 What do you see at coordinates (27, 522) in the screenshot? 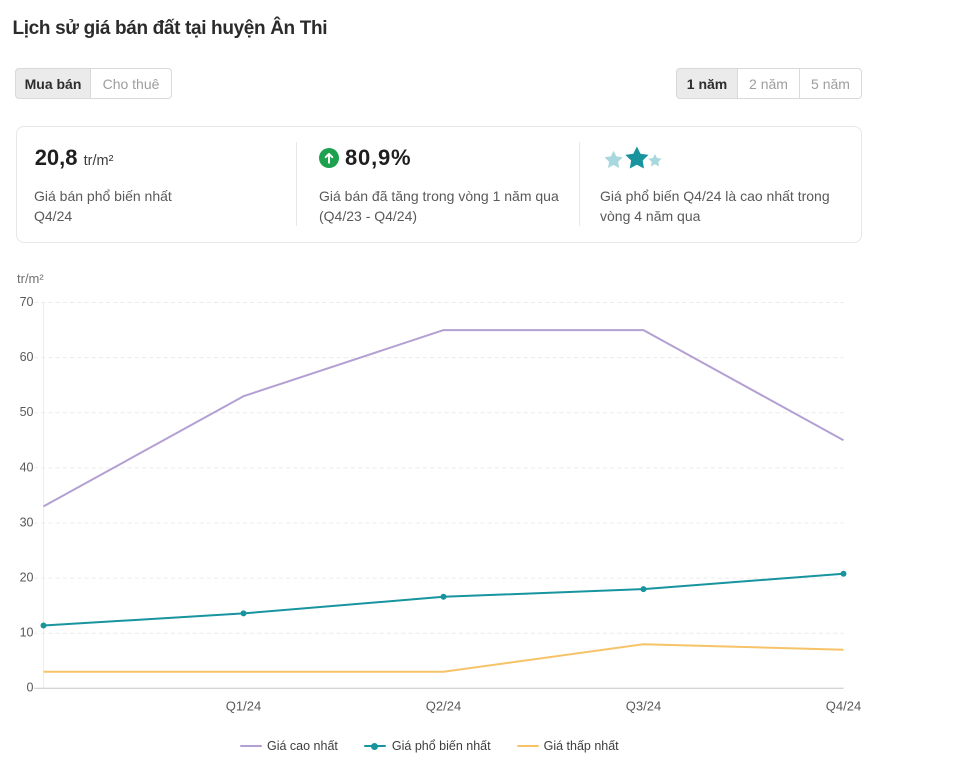
I see `svg-text: 30` at bounding box center [27, 522].